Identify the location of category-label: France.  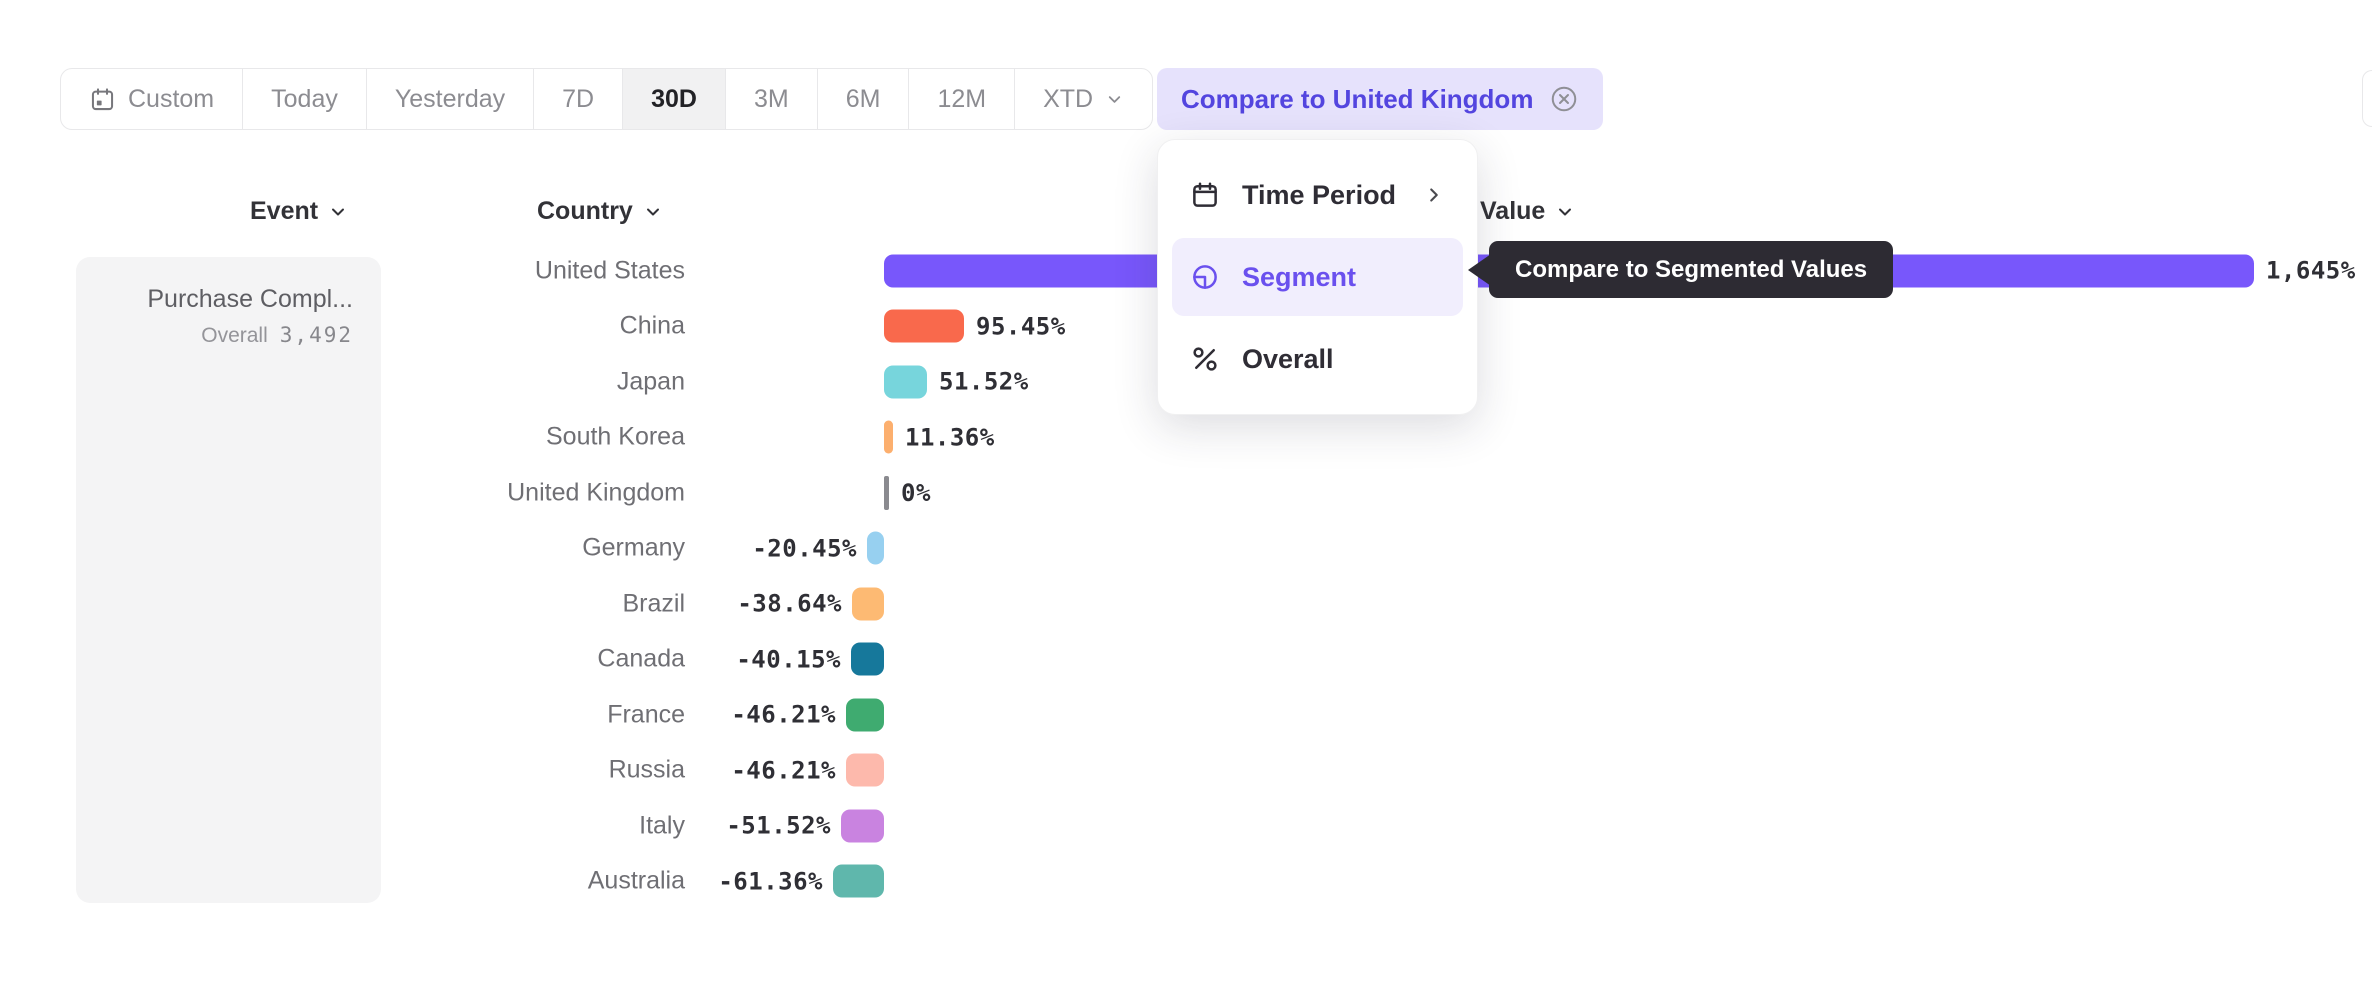
(646, 714).